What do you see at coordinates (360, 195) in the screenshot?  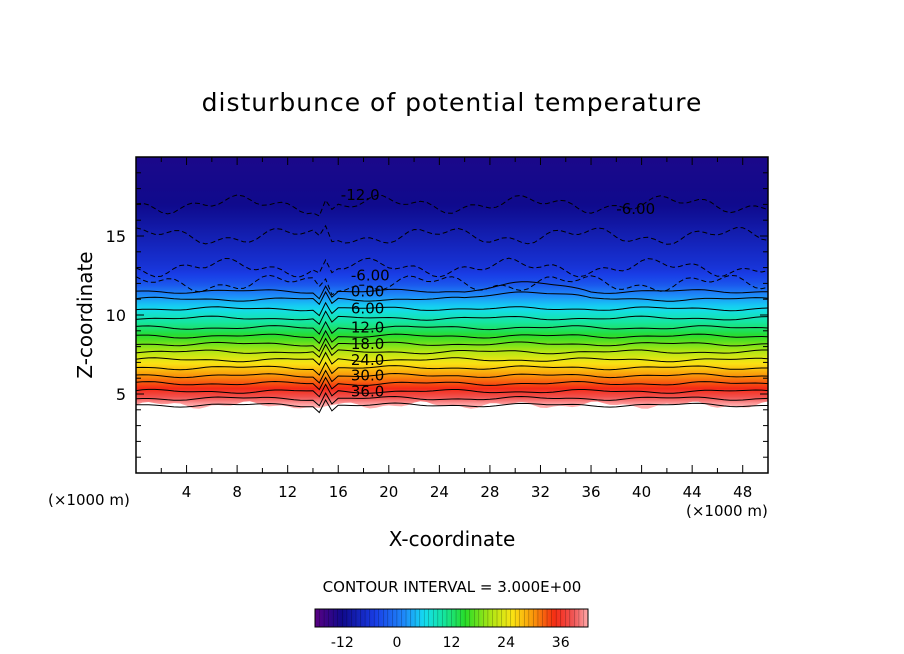 I see `contour-label: -12.0` at bounding box center [360, 195].